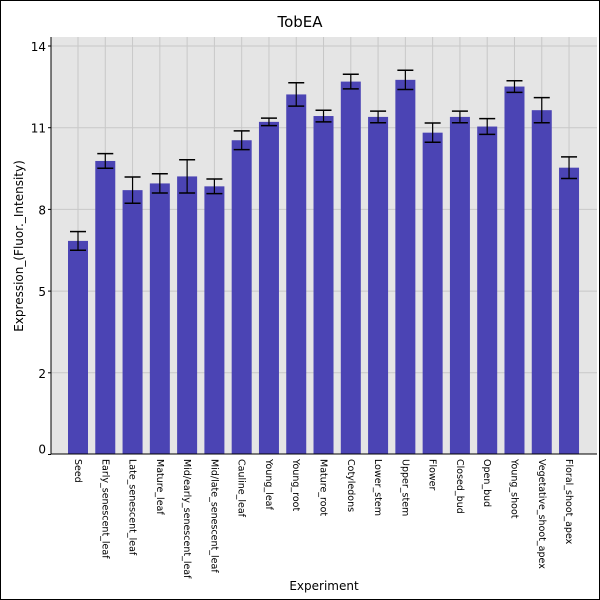 This screenshot has height=600, width=600. I want to click on y-axis-label: Expression_(Fluor._Intensity), so click(19, 246).